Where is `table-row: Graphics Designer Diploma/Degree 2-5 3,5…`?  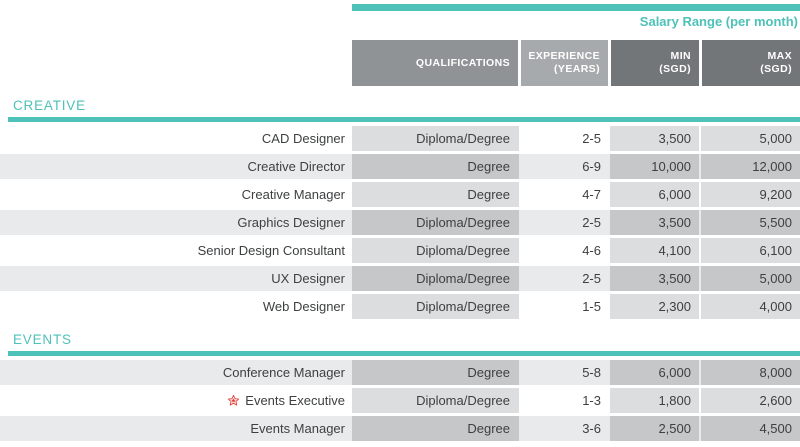
table-row: Graphics Designer Diploma/Degree 2-5 3,5… is located at coordinates (400, 222).